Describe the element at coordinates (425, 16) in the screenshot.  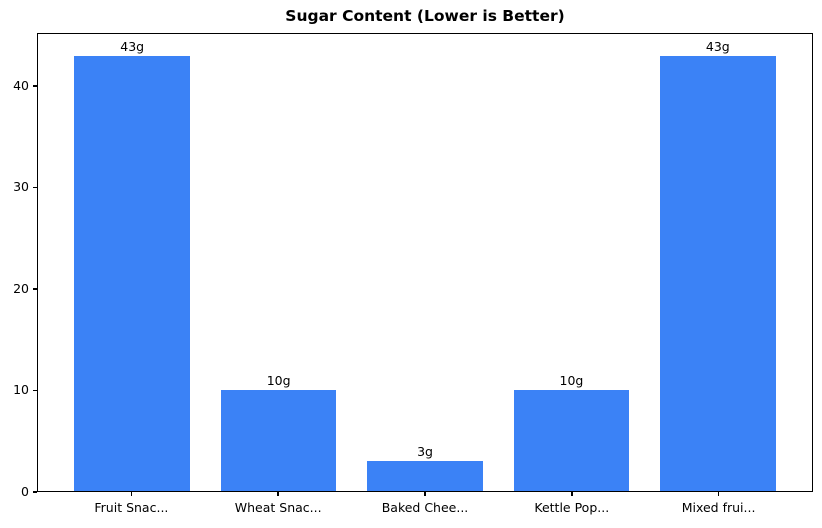
I see `chart-title: Sugar Content (Lower is Better)` at that location.